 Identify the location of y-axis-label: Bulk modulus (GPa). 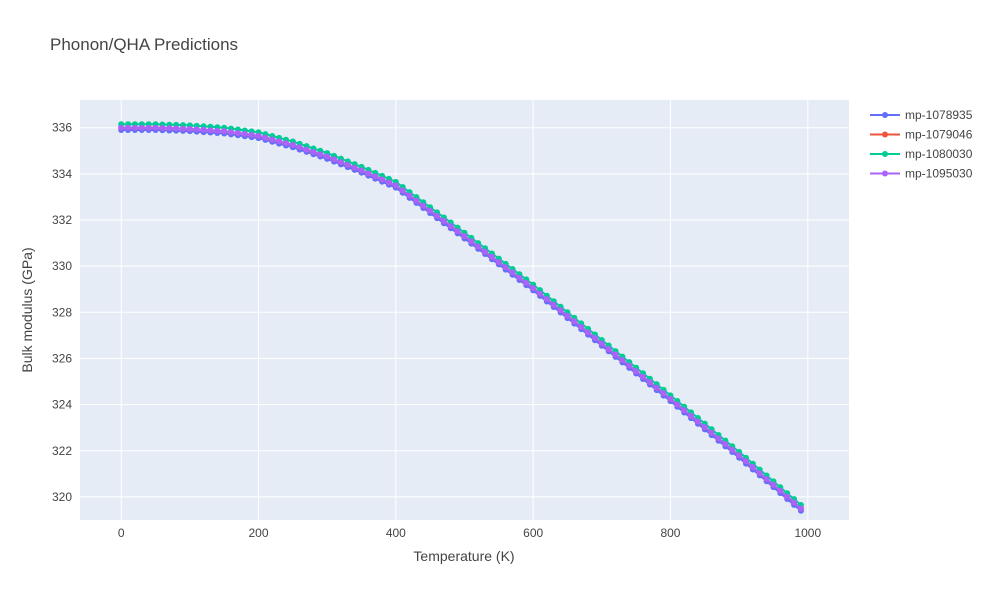
(27, 309).